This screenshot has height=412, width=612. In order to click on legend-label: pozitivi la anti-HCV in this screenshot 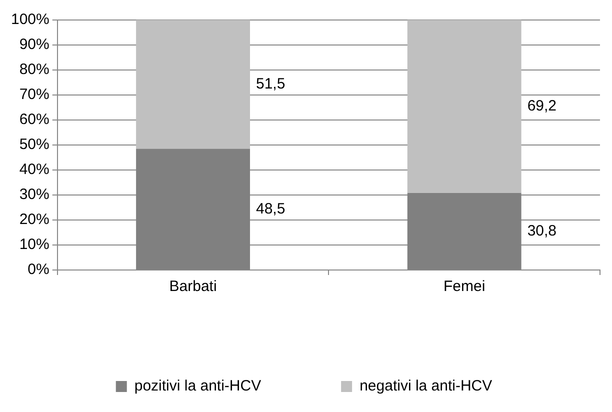, I will do `click(198, 386)`.